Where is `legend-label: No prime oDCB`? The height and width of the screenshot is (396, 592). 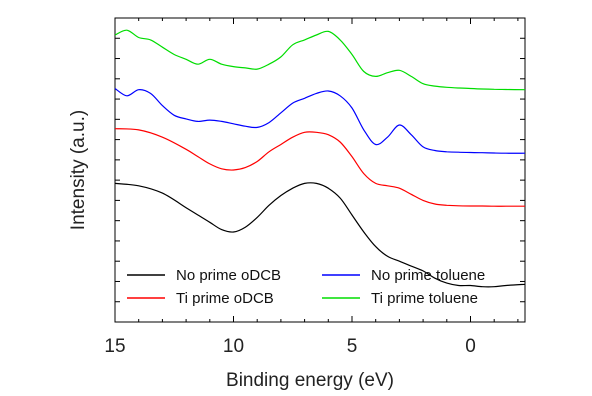
legend-label: No prime oDCB is located at coordinates (228, 275).